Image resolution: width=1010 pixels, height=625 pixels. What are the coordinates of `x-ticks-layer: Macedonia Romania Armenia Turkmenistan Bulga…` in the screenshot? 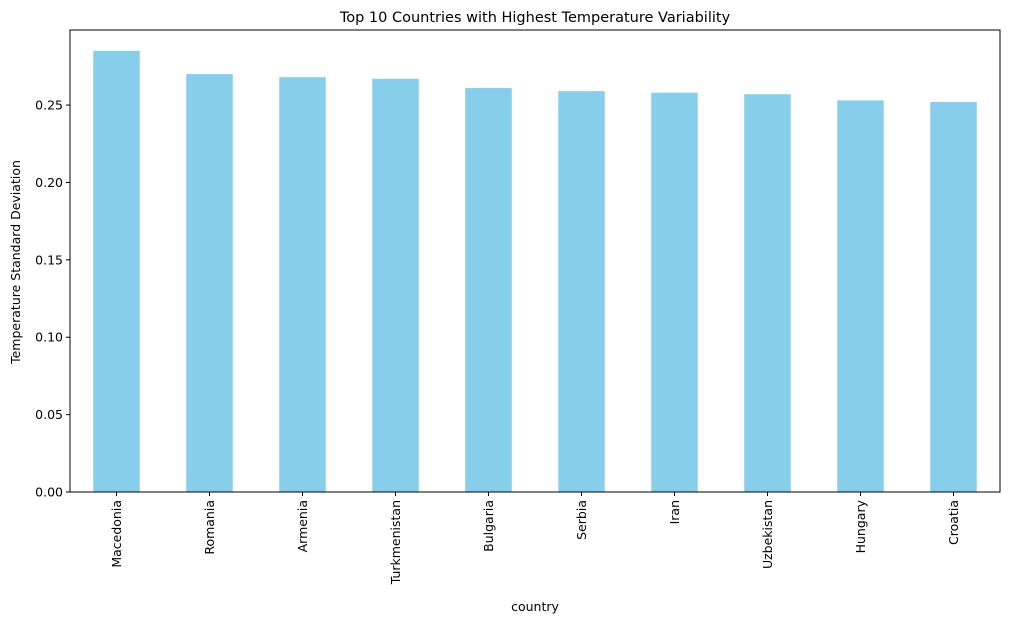 It's located at (535, 538).